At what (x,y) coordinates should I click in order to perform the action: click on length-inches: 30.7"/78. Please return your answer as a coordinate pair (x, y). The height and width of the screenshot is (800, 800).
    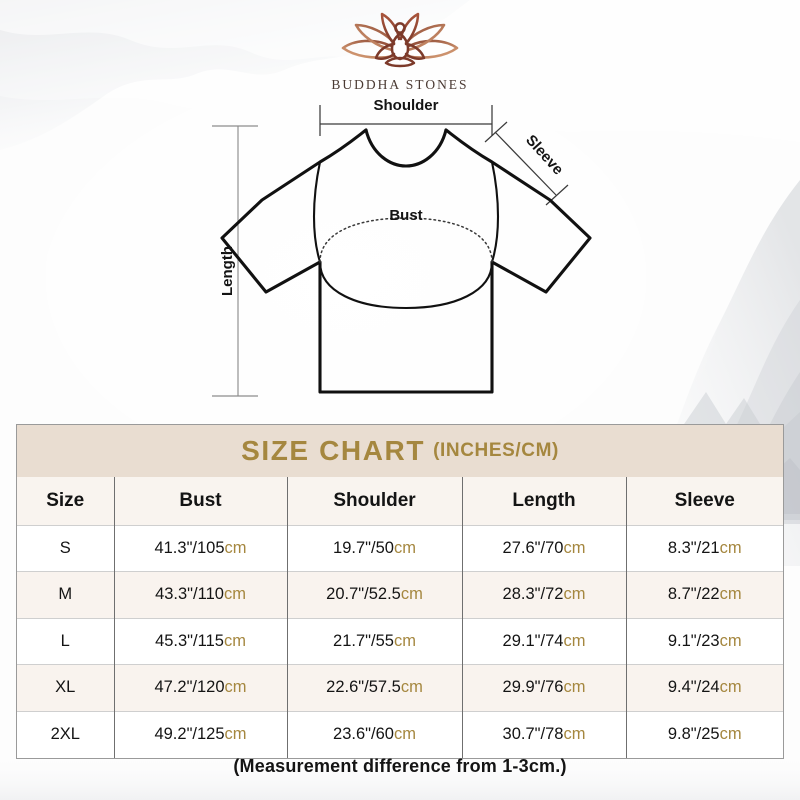
    Looking at the image, I should click on (533, 734).